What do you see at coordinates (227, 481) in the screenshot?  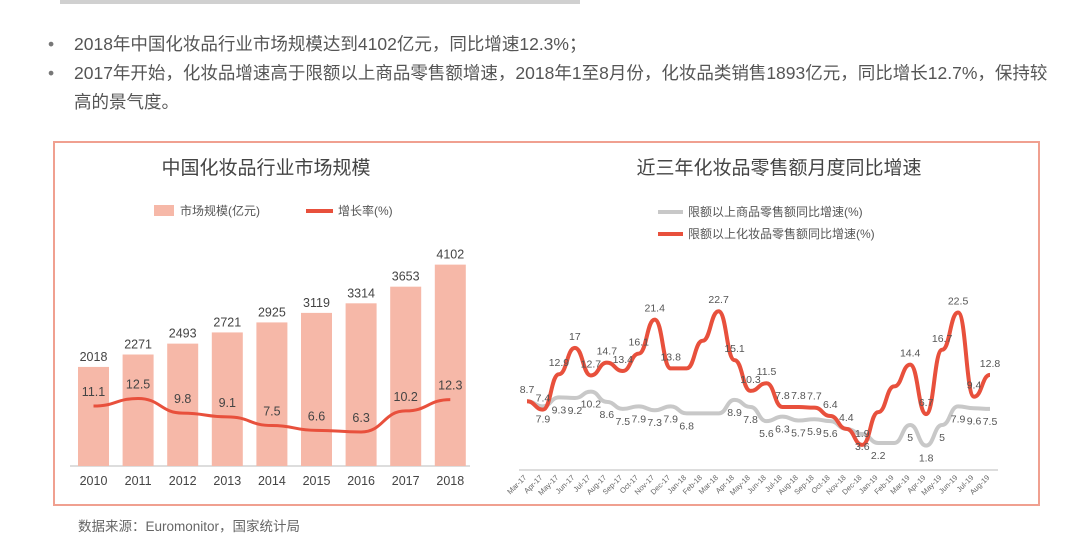 I see `x-tick-label: 2013` at bounding box center [227, 481].